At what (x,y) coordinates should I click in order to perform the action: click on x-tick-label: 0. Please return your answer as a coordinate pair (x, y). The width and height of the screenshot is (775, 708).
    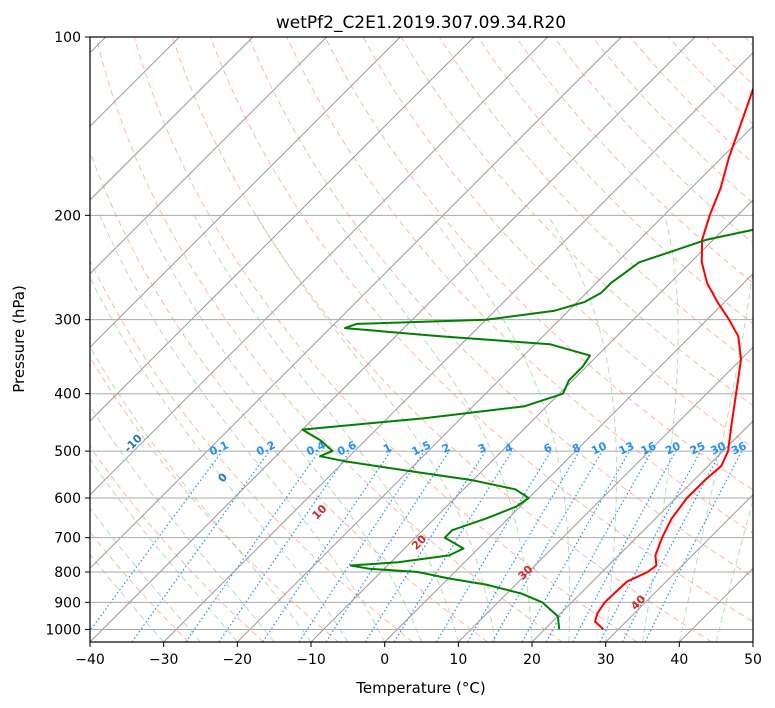
    Looking at the image, I should click on (384, 660).